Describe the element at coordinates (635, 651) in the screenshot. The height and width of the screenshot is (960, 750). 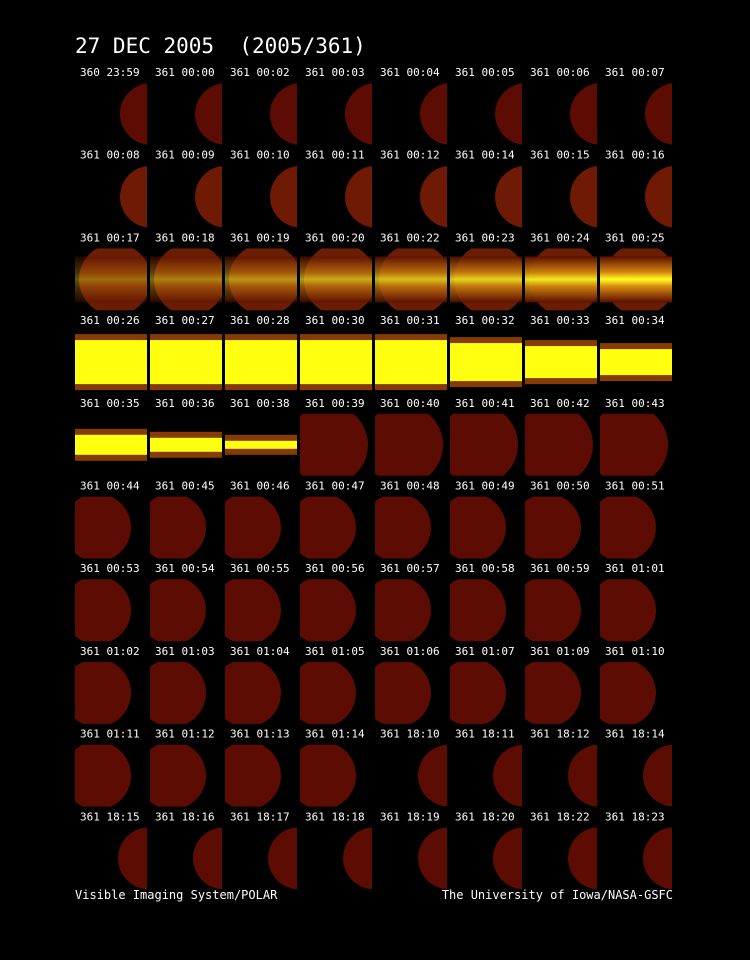
I see `frame-label: 361 01:10` at that location.